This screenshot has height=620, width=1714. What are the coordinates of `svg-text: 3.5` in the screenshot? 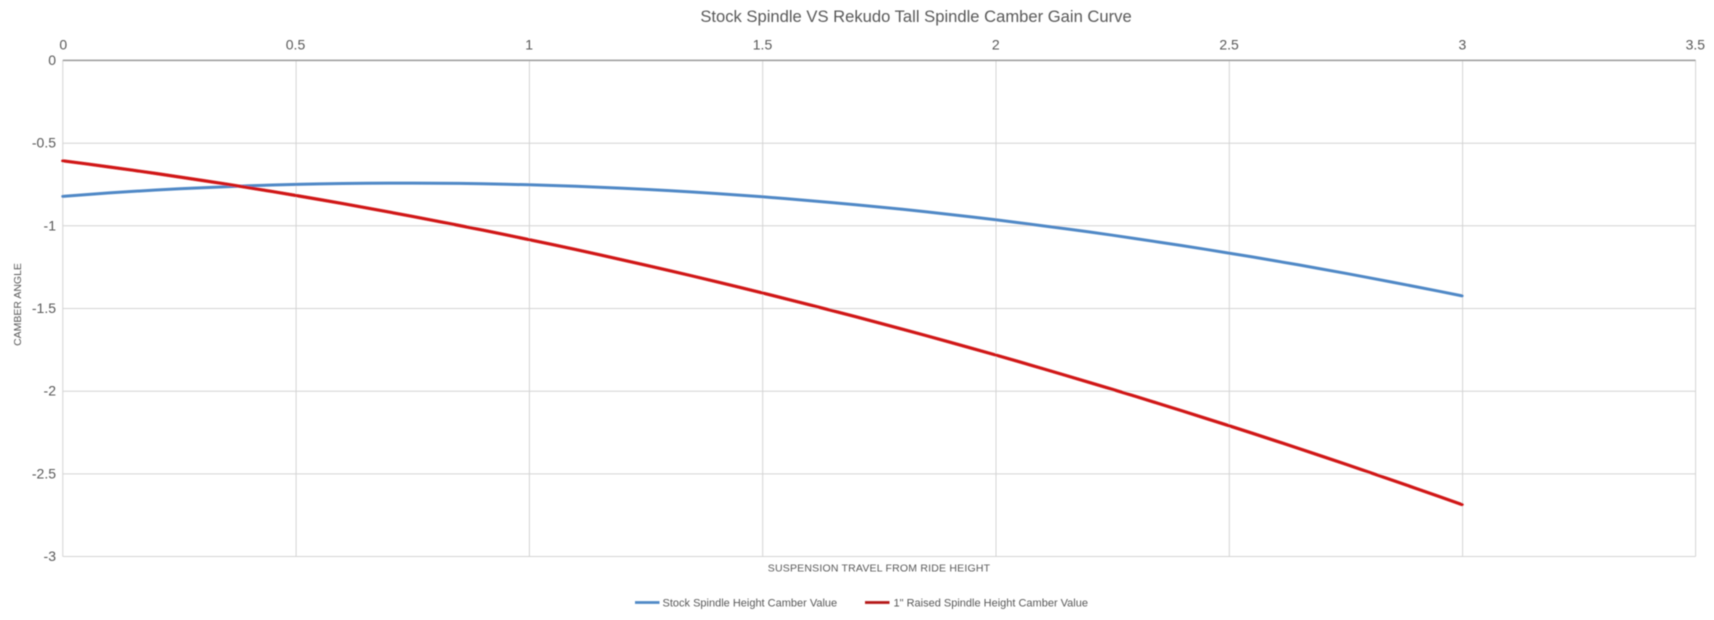 It's located at (1696, 45).